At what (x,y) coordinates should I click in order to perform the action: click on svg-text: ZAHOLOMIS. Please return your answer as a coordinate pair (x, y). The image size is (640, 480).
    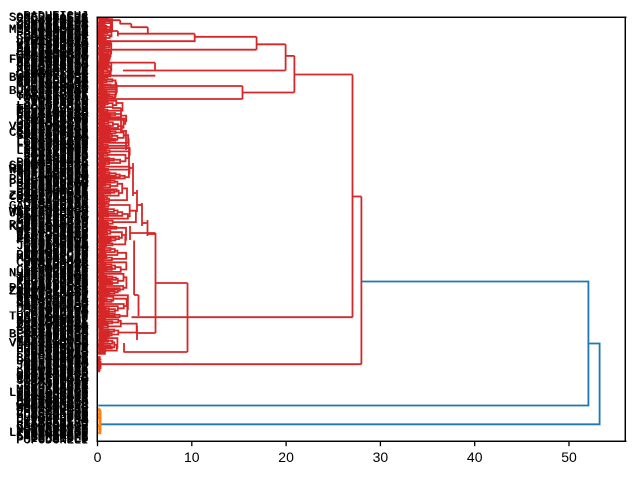
    Looking at the image, I should click on (55, 161).